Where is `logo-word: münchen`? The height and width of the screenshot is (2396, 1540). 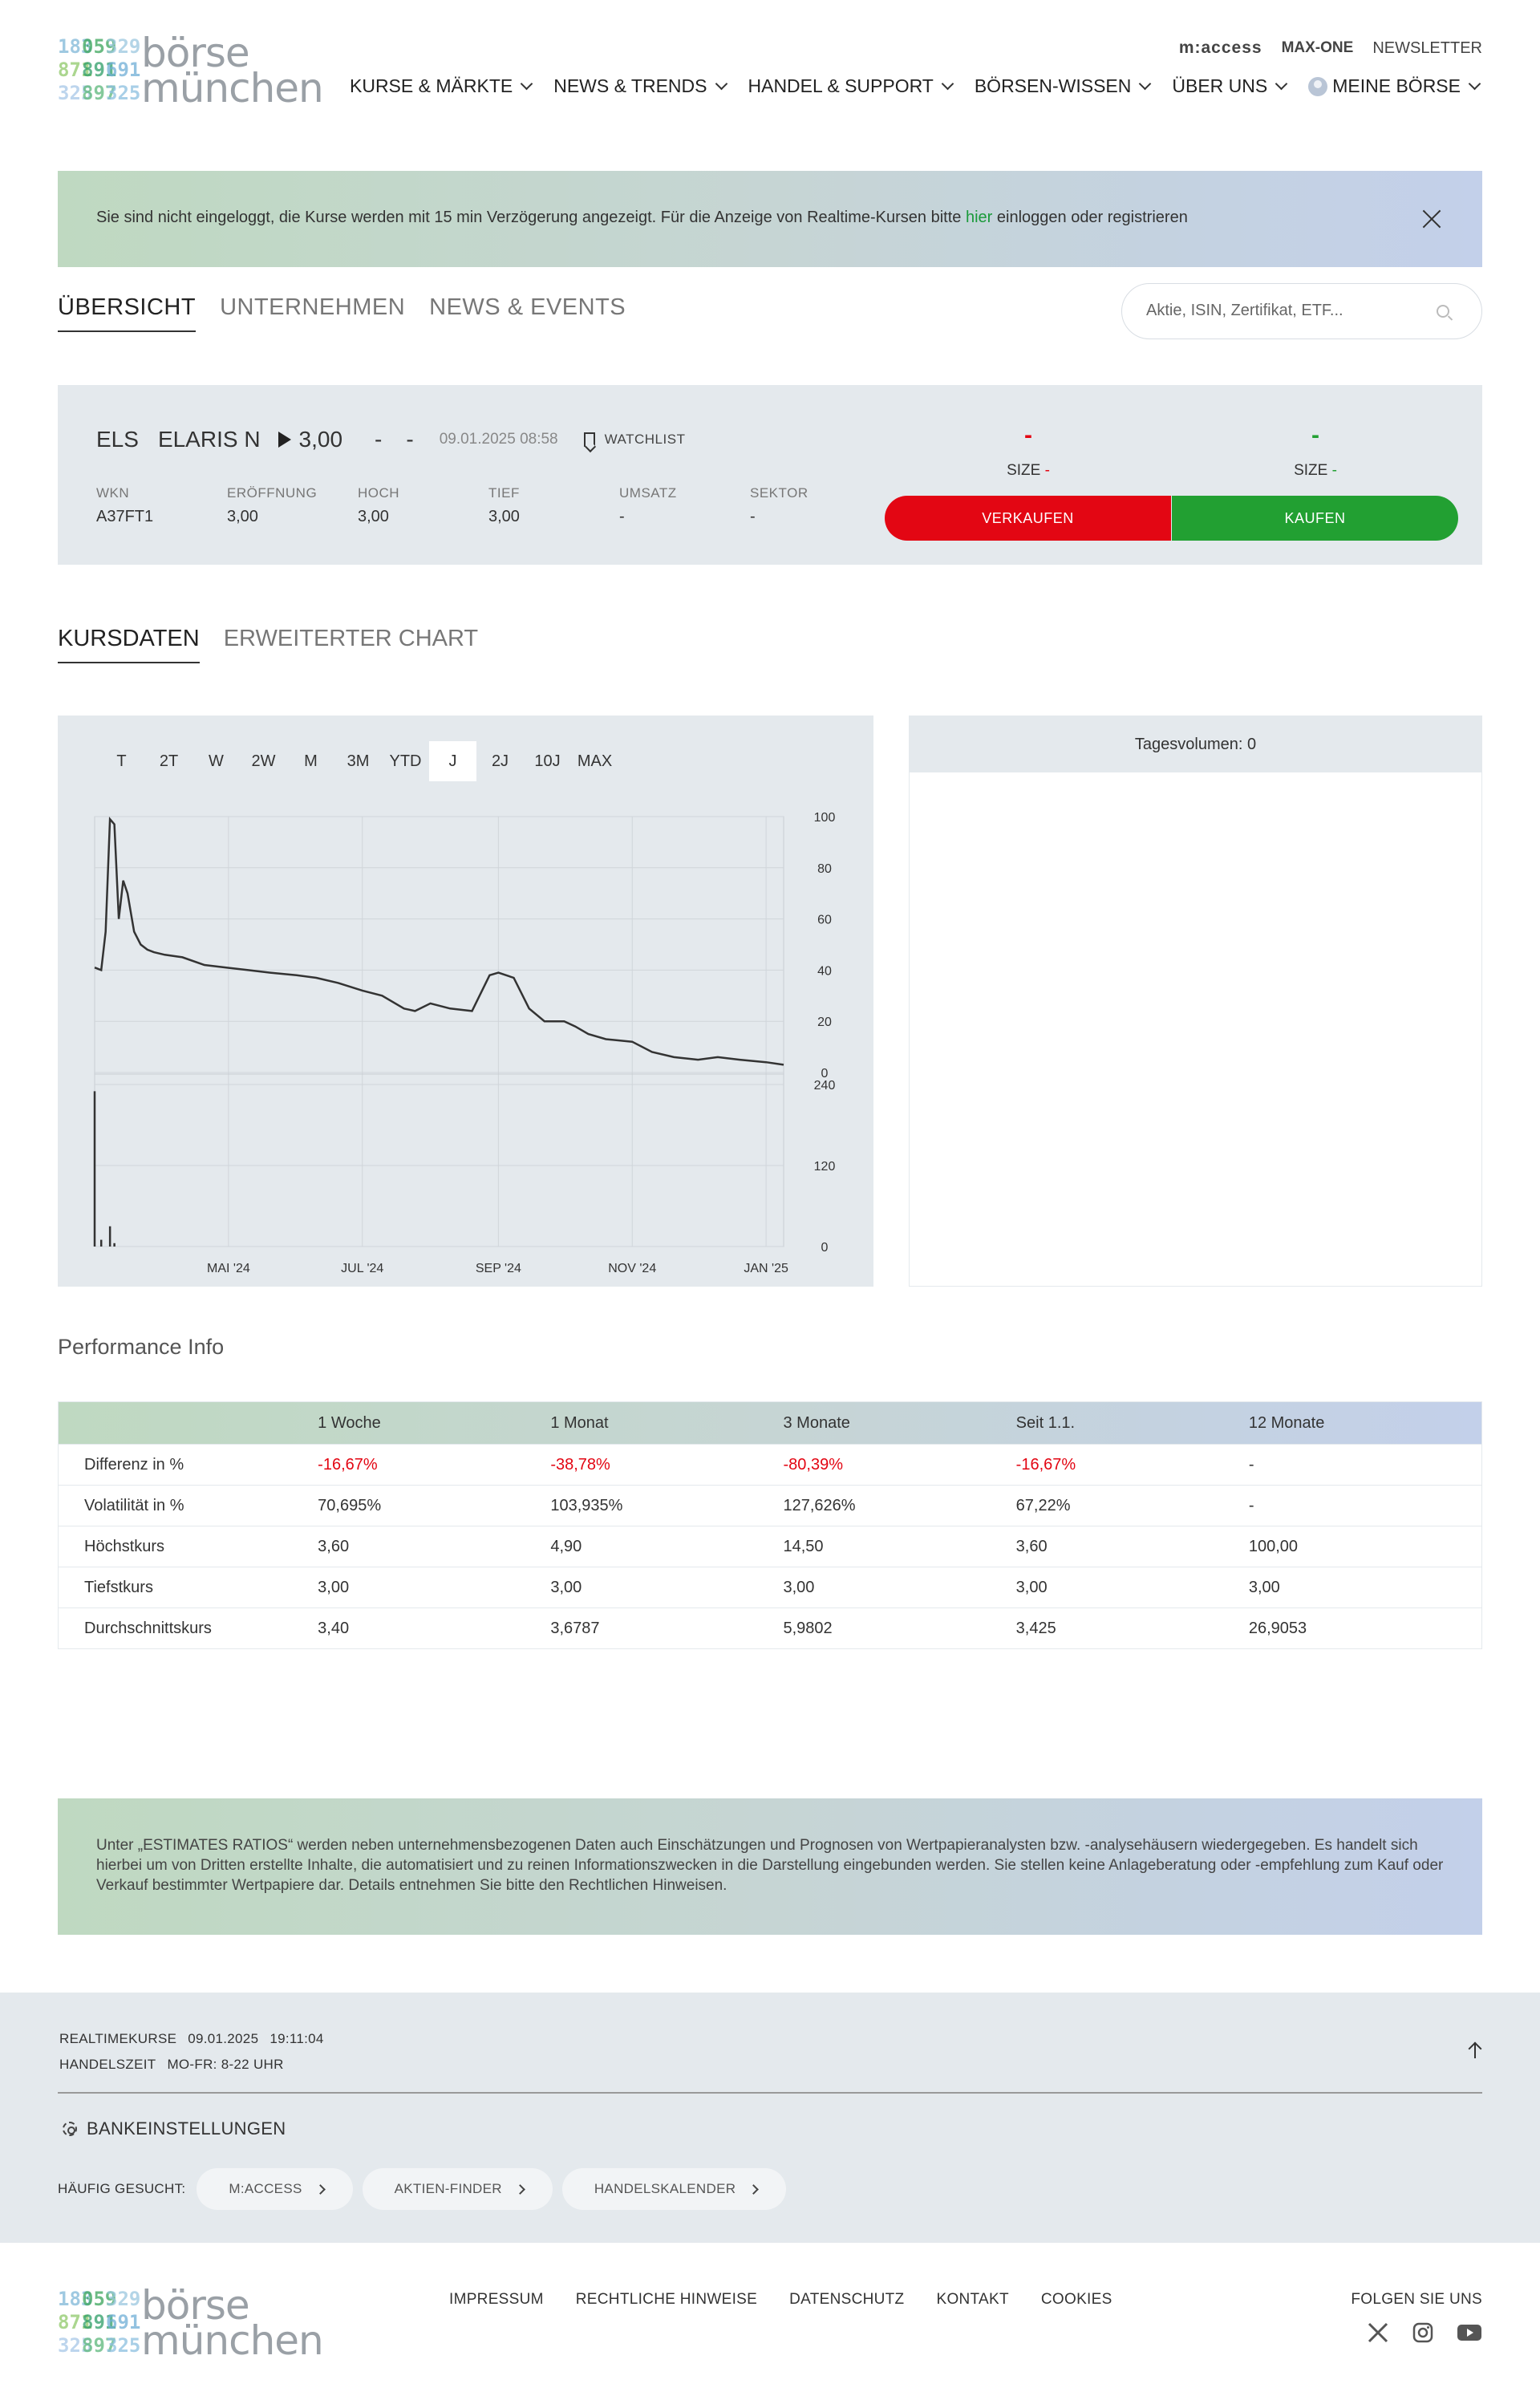 logo-word: münchen is located at coordinates (232, 88).